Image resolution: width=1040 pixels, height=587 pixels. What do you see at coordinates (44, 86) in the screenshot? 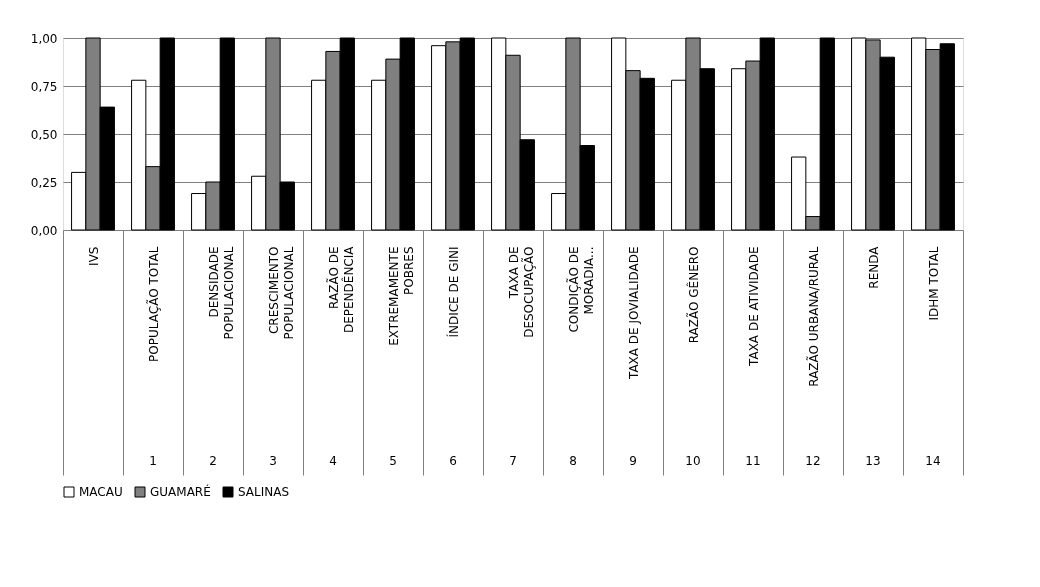
I see `y-tick-label: 0,75` at bounding box center [44, 86].